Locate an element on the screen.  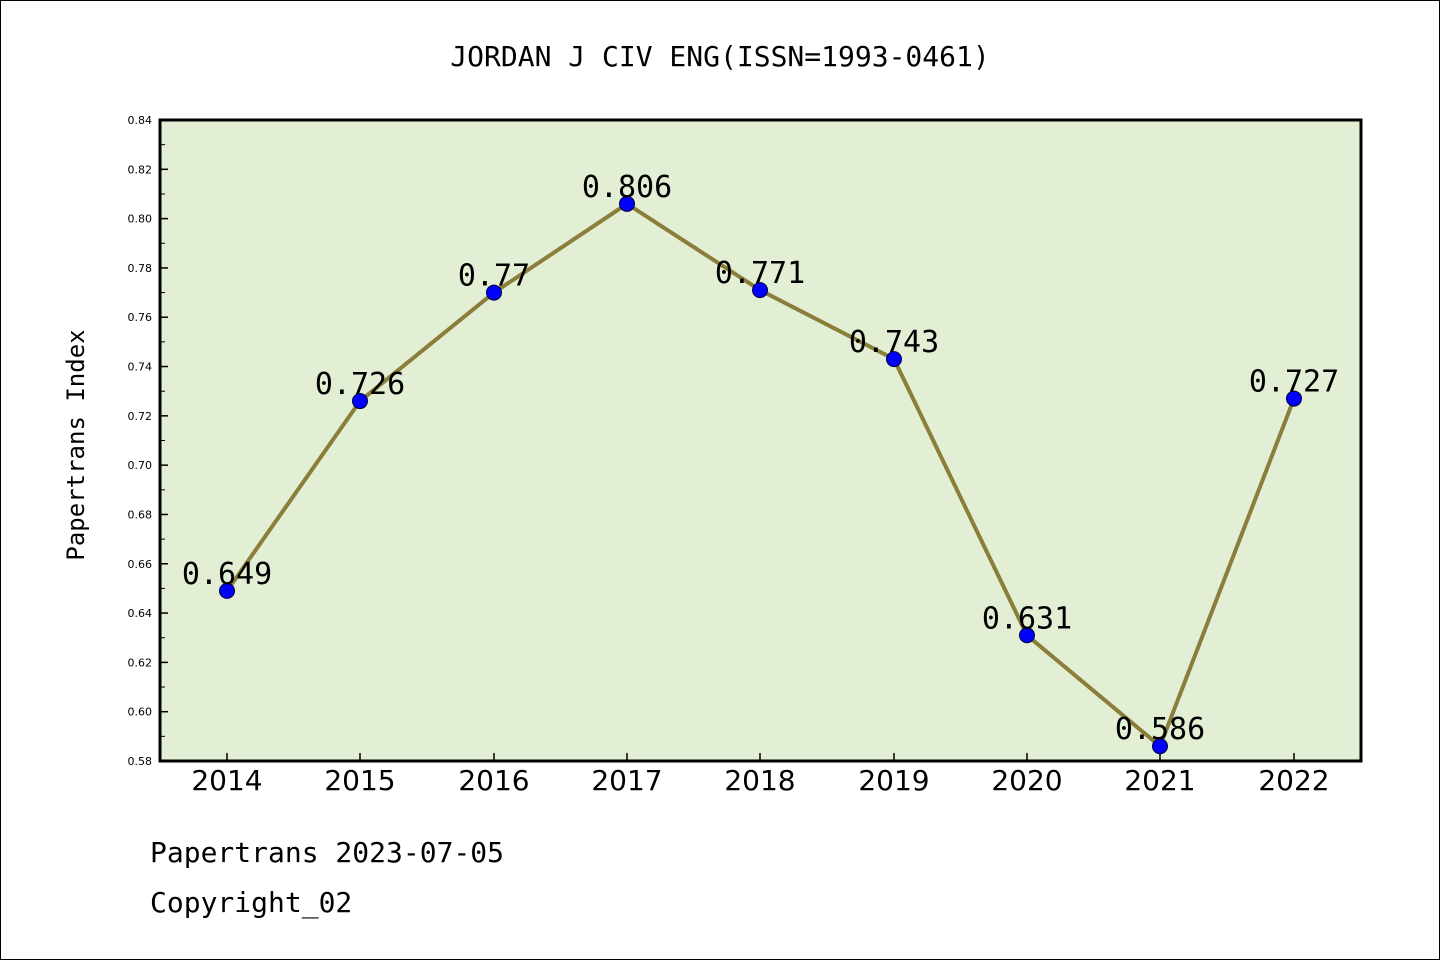
y-tick-label: 0.72 is located at coordinates (140, 416).